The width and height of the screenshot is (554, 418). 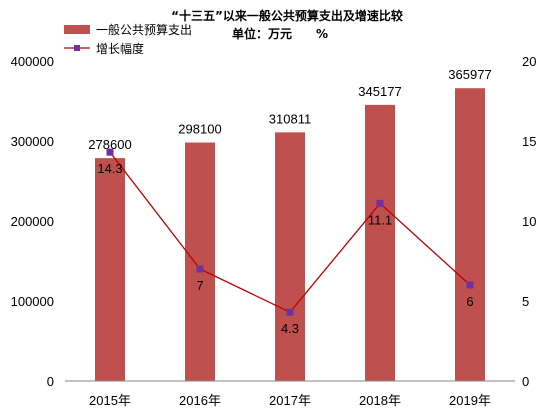 What do you see at coordinates (32, 61) in the screenshot?
I see `y-left-tick-label: 400000` at bounding box center [32, 61].